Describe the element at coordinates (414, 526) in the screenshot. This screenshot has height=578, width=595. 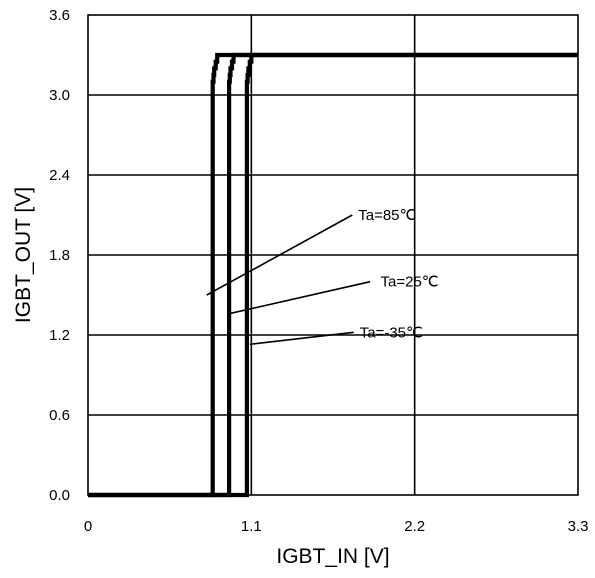
I see `x-tick-label: 2.2` at that location.